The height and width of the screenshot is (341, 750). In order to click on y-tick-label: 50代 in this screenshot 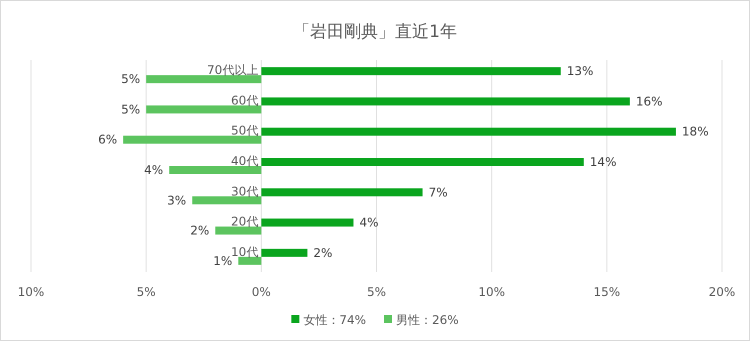, I will do `click(244, 131)`.